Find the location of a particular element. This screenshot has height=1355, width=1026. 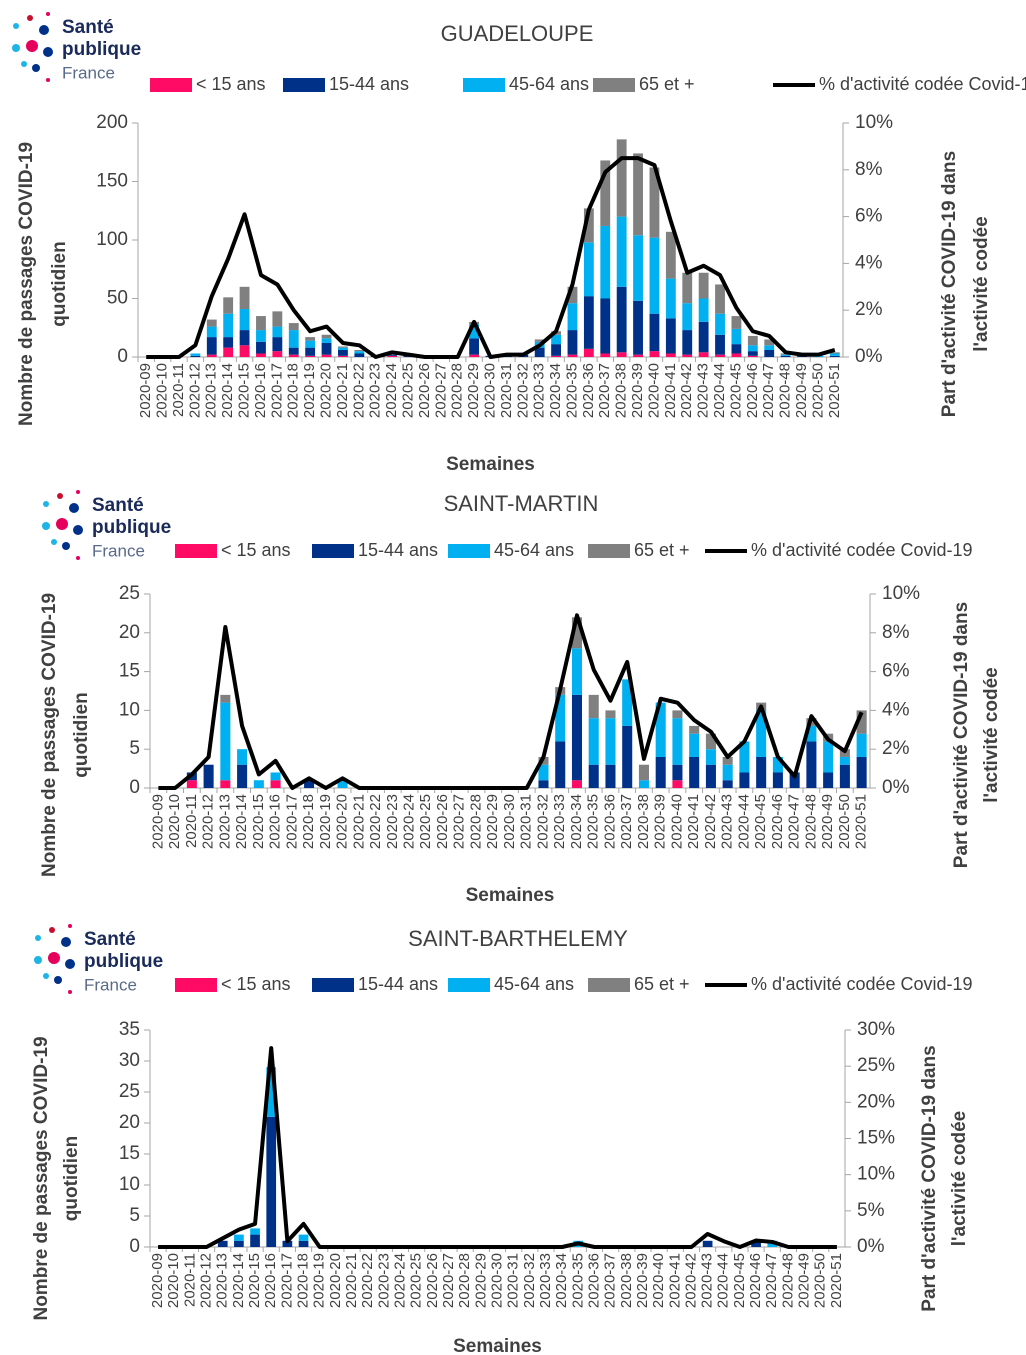

y-tick-label: 10 is located at coordinates (129, 709).